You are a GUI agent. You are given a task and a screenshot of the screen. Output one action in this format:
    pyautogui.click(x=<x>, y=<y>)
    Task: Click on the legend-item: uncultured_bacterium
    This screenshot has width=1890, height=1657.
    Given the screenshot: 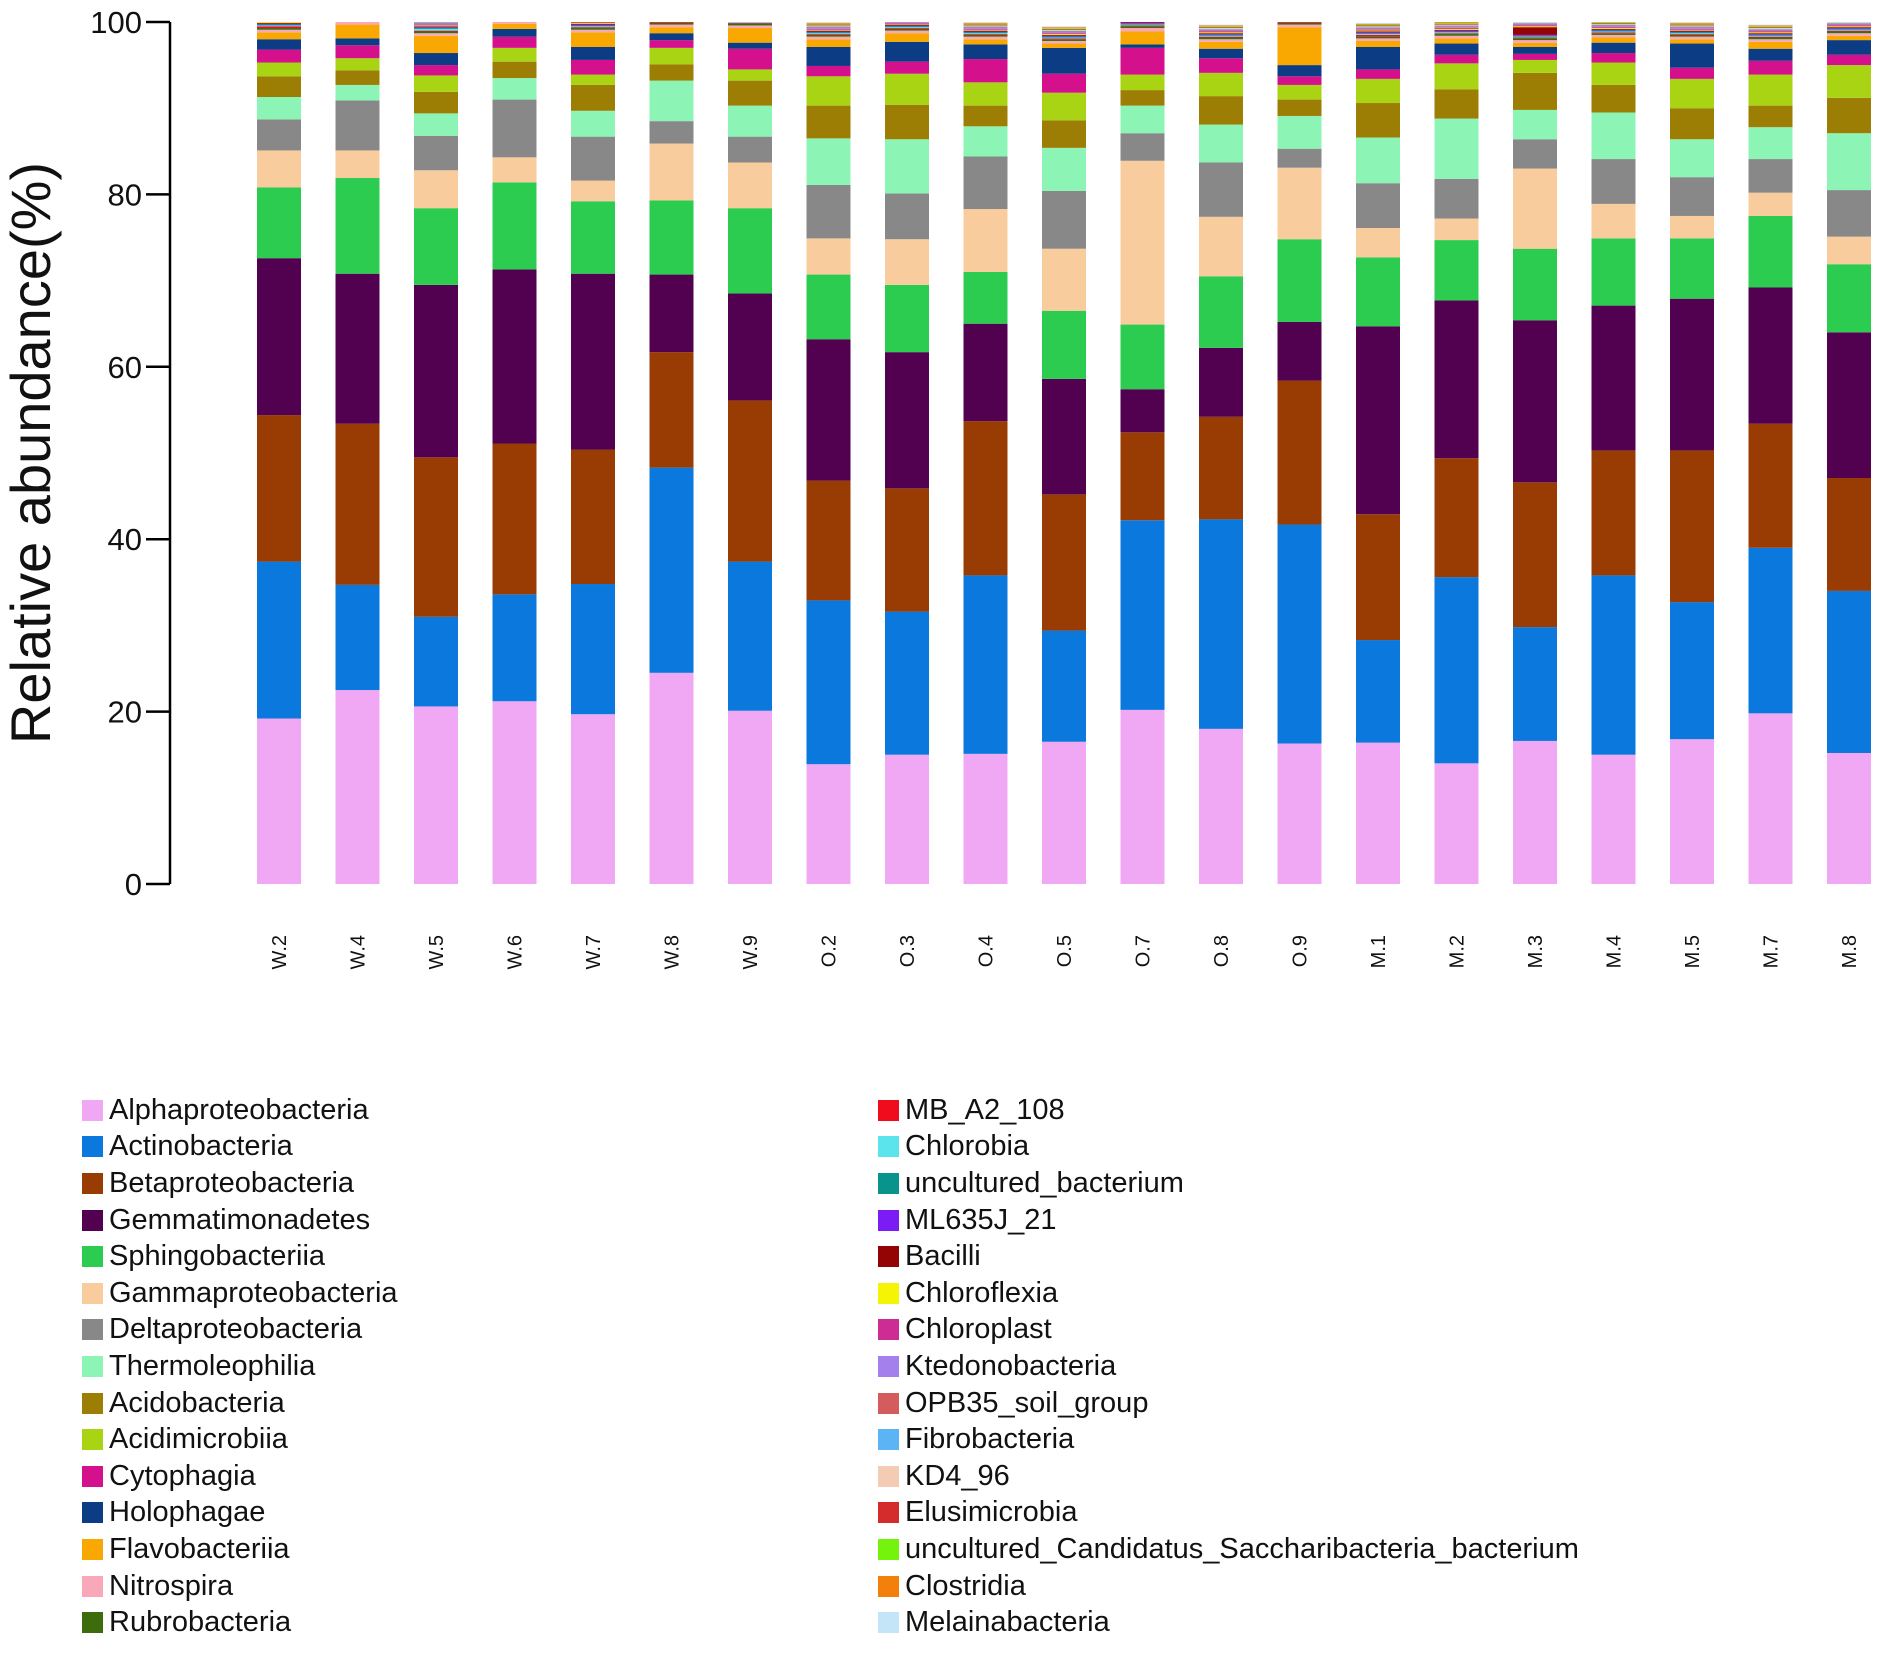 What is the action you would take?
    pyautogui.click(x=1228, y=1183)
    